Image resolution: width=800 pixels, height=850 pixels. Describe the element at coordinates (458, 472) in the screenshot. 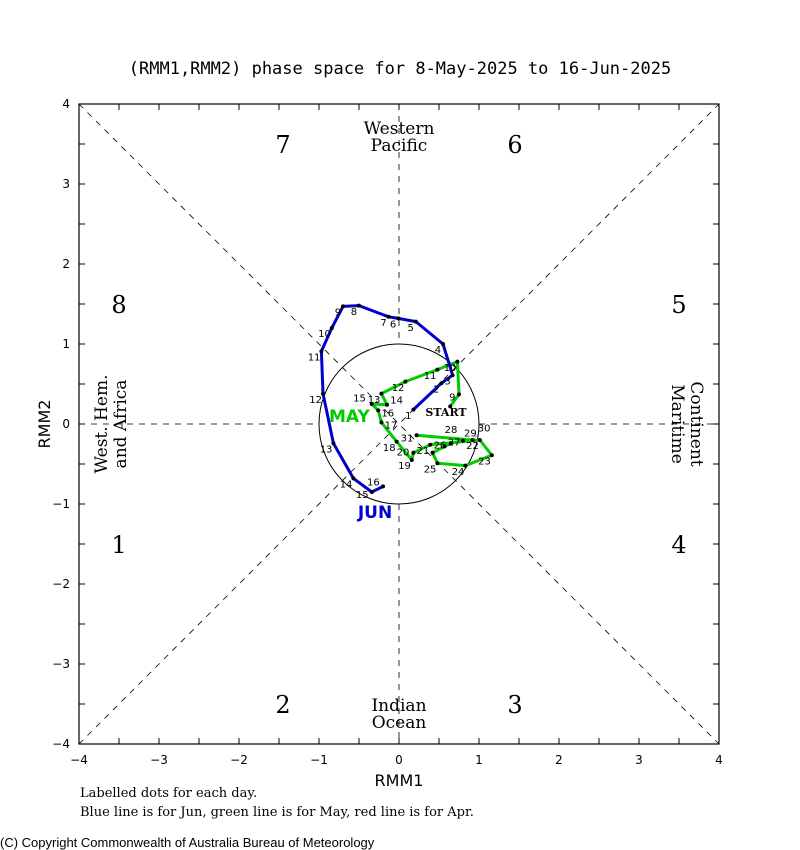

I see `day-label: 24` at that location.